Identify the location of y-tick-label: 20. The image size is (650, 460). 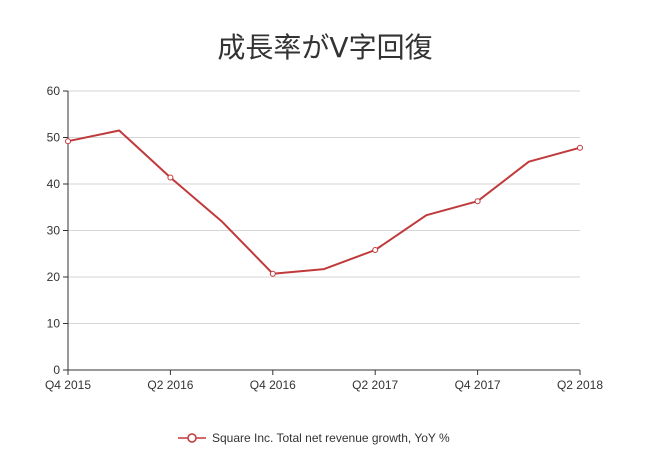
(54, 277).